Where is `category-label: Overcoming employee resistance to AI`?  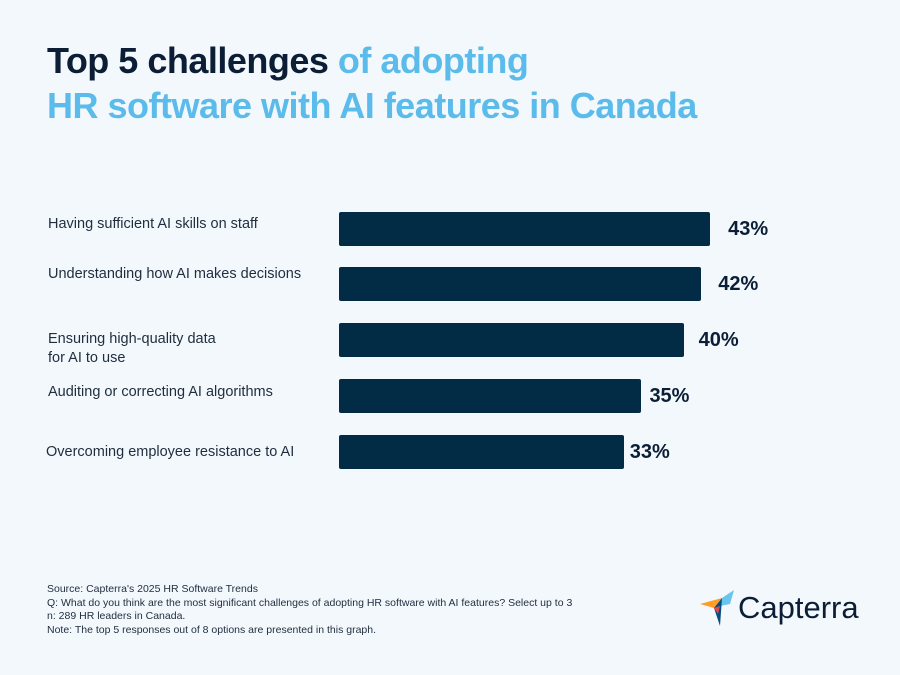
category-label: Overcoming employee resistance to AI is located at coordinates (170, 452).